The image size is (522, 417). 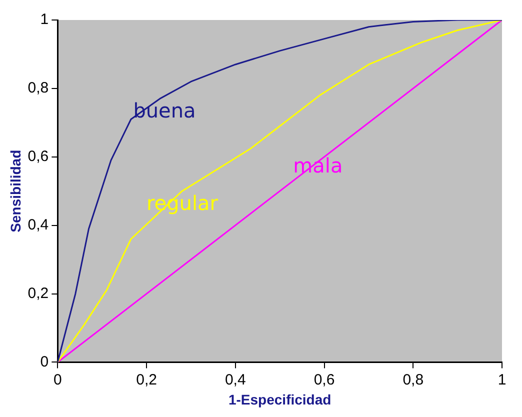 I want to click on y-tick-label: 0,6, so click(x=38, y=157).